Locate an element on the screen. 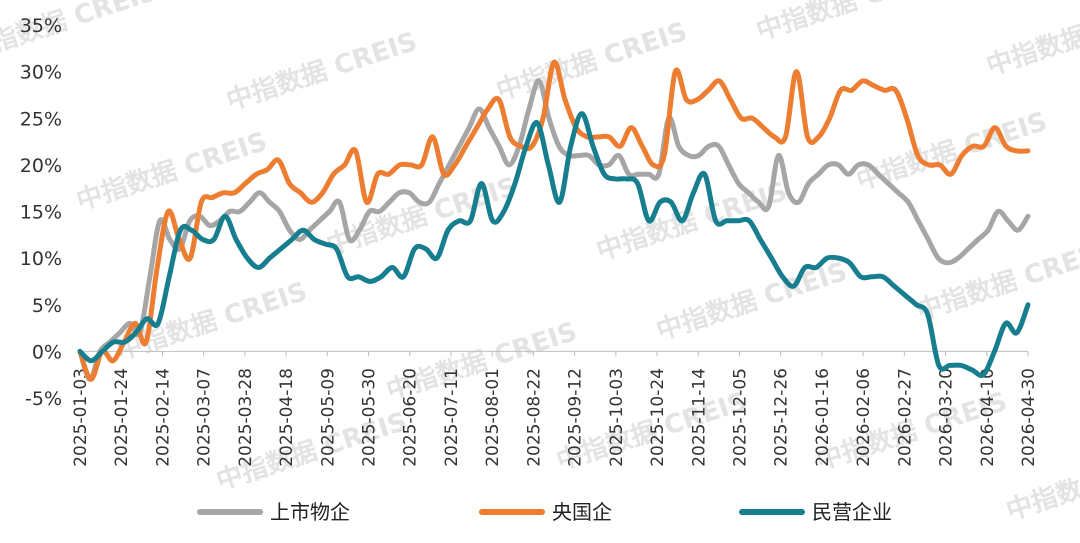 This screenshot has width=1080, height=543. y-tick-label: 0% is located at coordinates (47, 352).